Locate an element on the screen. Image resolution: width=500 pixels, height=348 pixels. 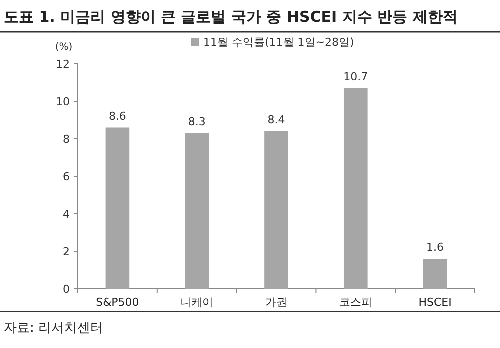
chart-title: 도표 1. 미금리 영향이 큰 글로벌 국가 중 HSCEI 지수 반등 제한적 is located at coordinates (231, 17).